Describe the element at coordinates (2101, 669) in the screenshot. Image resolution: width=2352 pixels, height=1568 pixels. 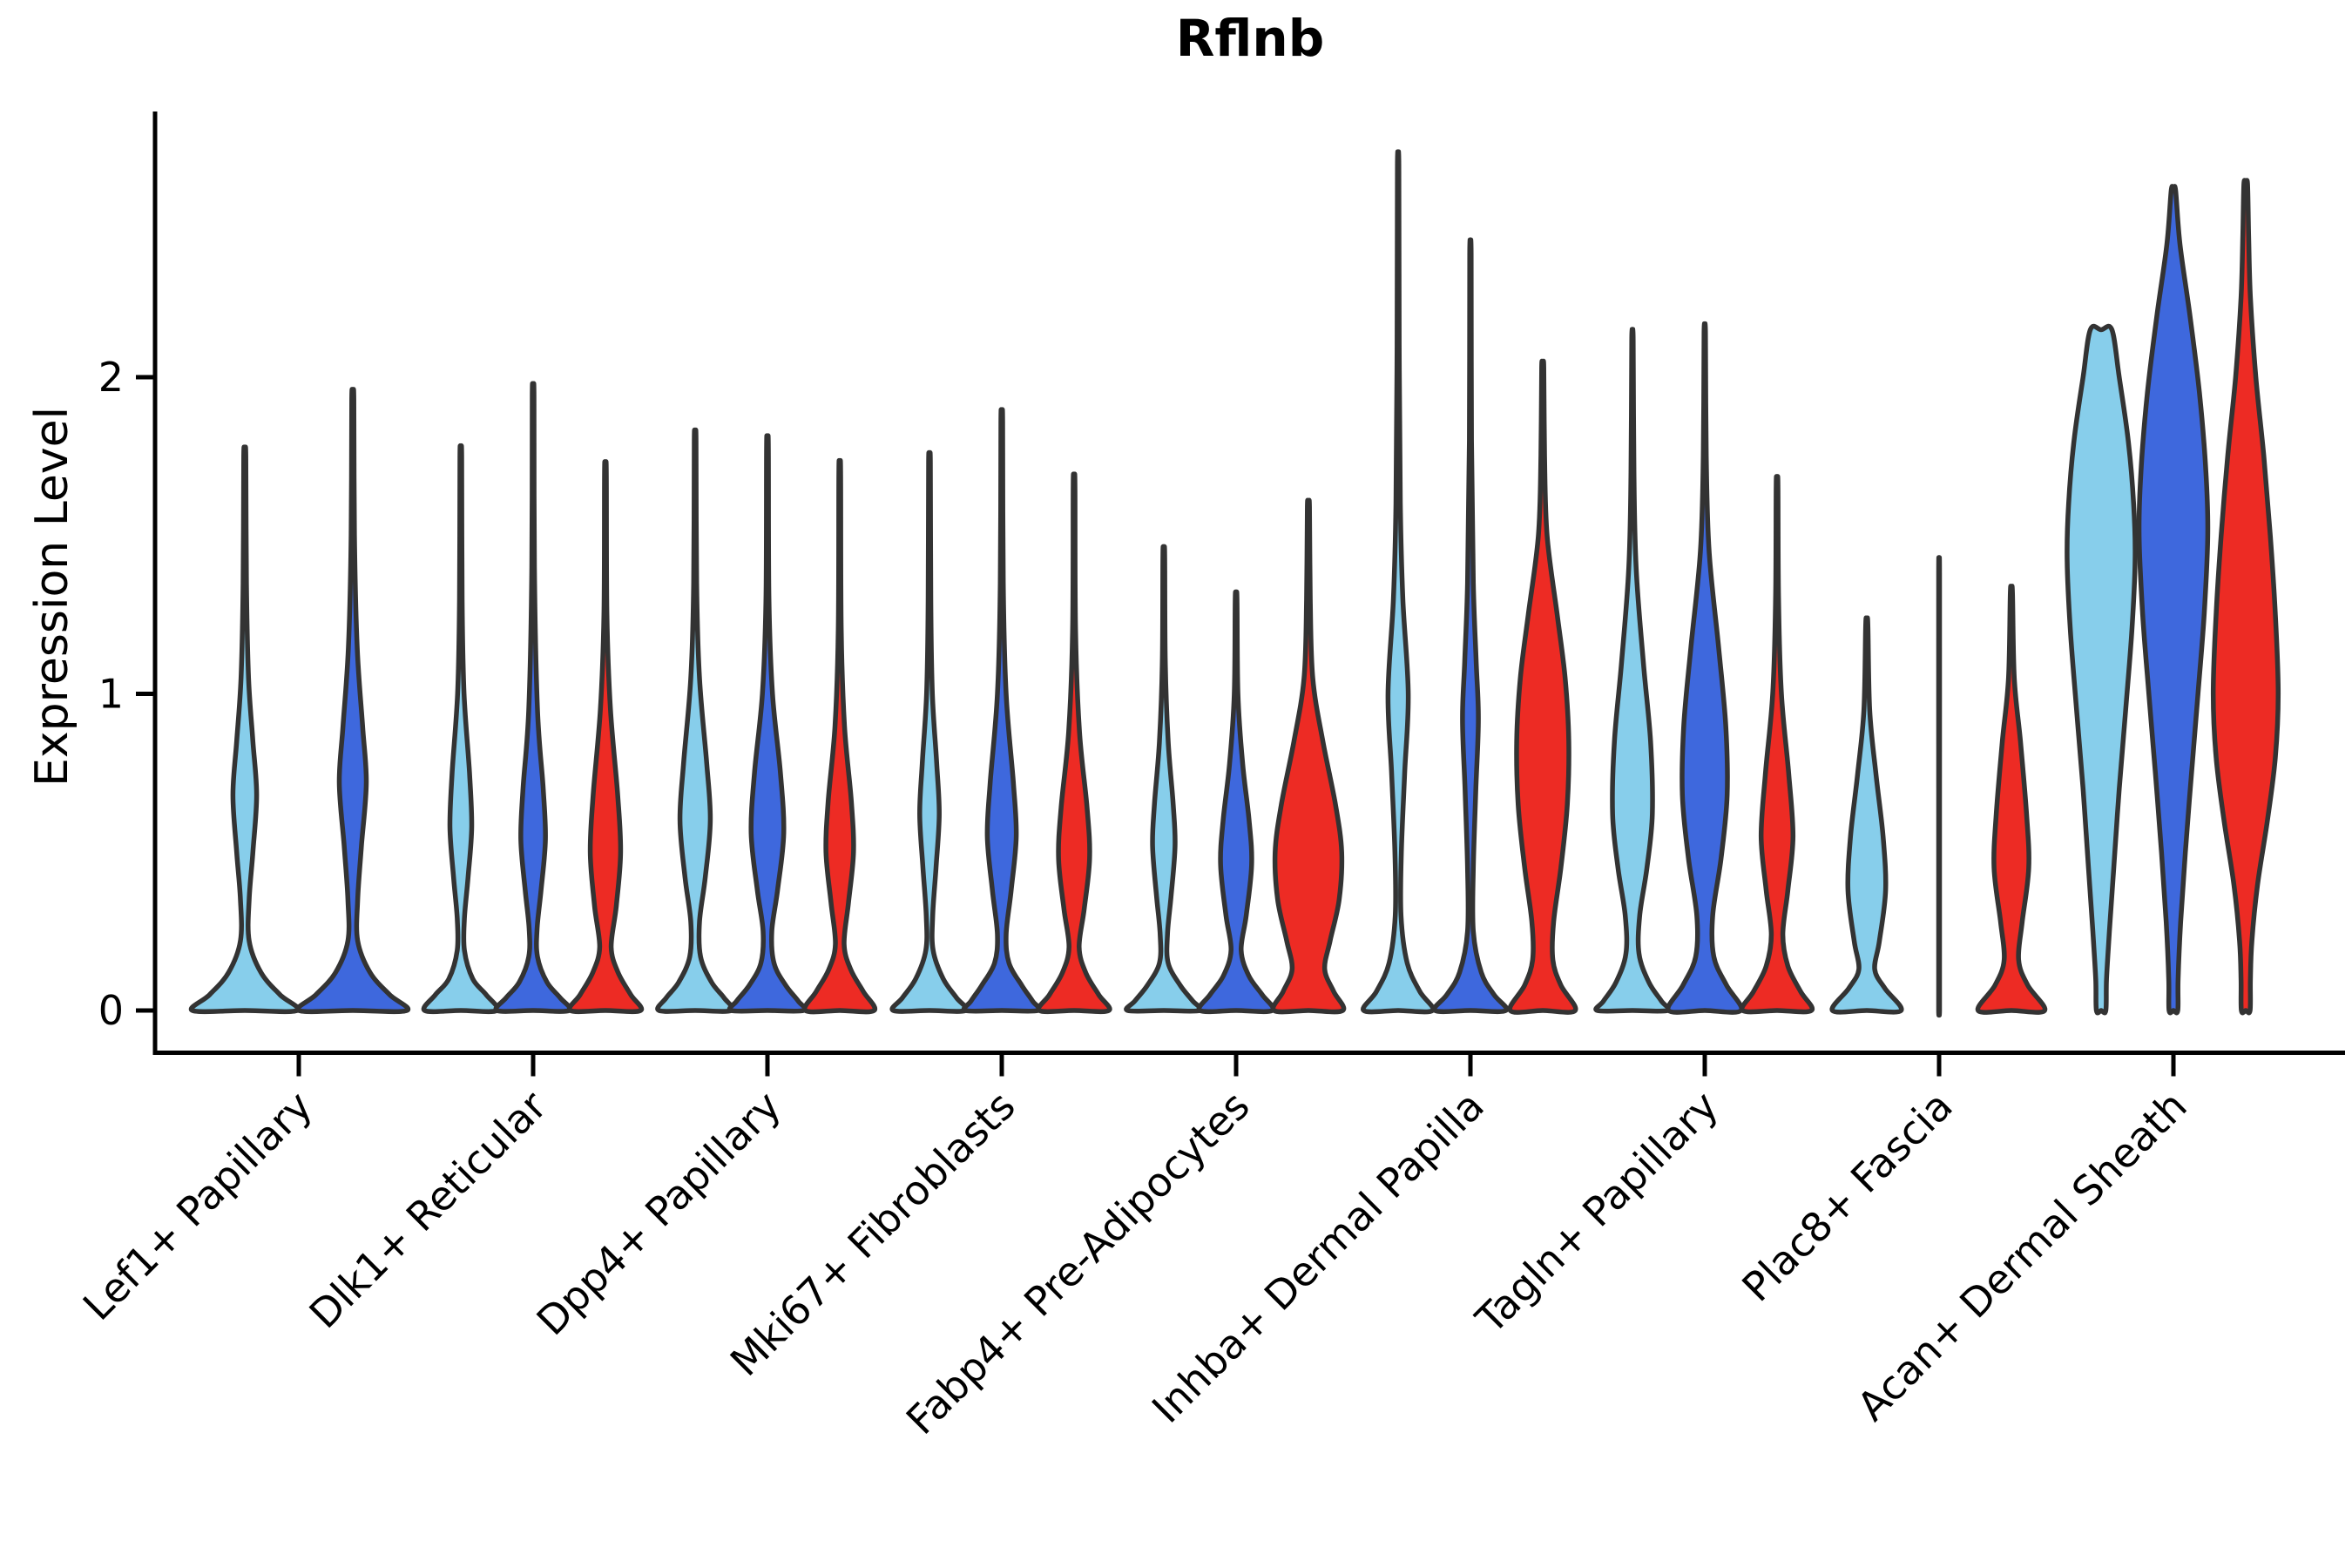
I see `violin-9-lightblue` at that location.